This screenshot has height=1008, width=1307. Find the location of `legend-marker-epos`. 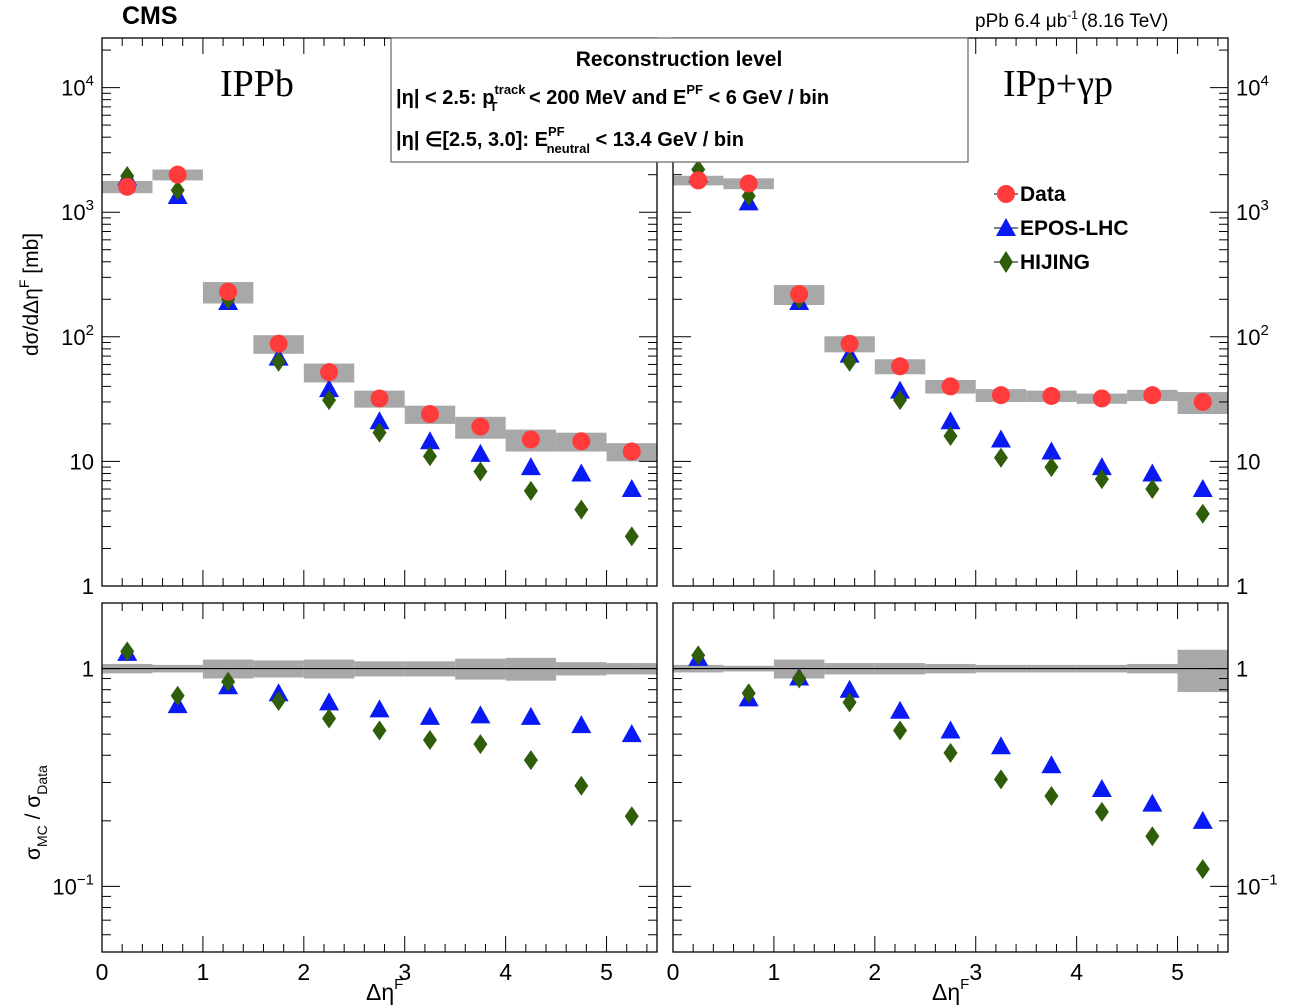

legend-marker-epos is located at coordinates (1006, 227).